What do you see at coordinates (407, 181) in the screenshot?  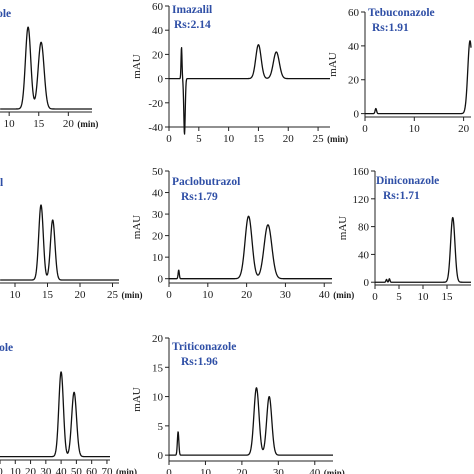 I see `chart-title: Diniconazole` at bounding box center [407, 181].